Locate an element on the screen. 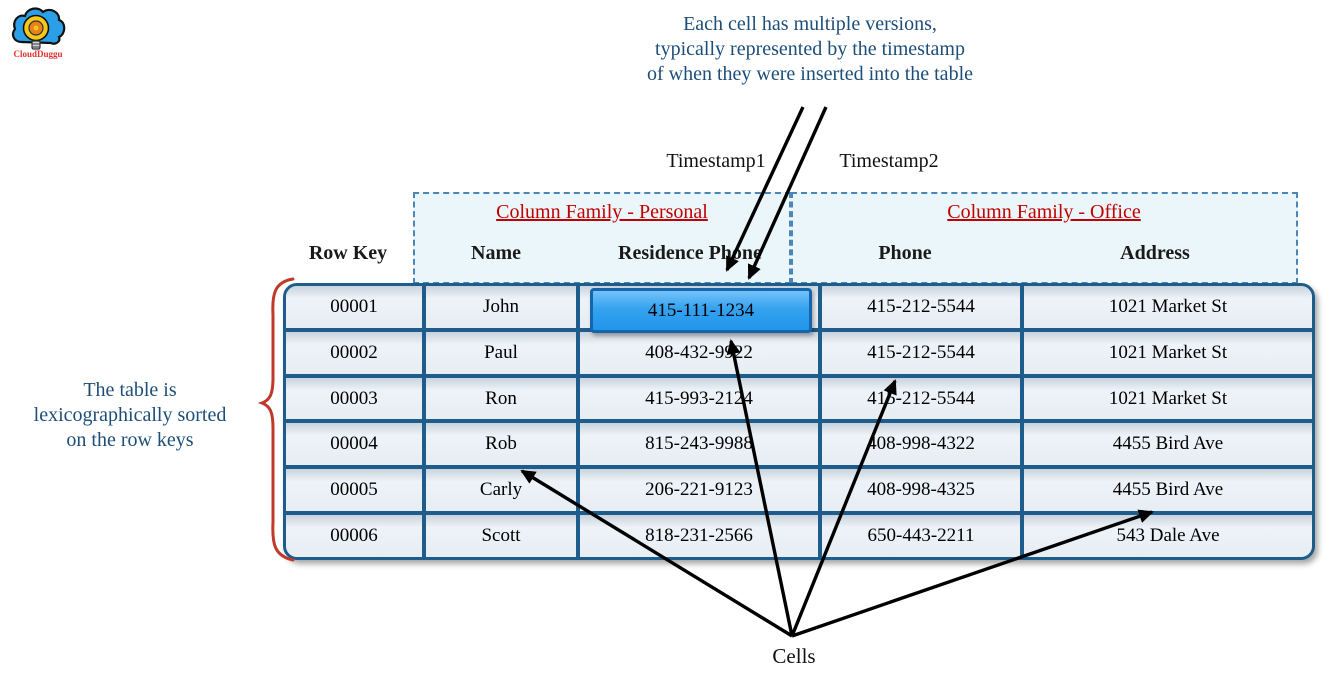  name-cell: Rob is located at coordinates (499, 444).